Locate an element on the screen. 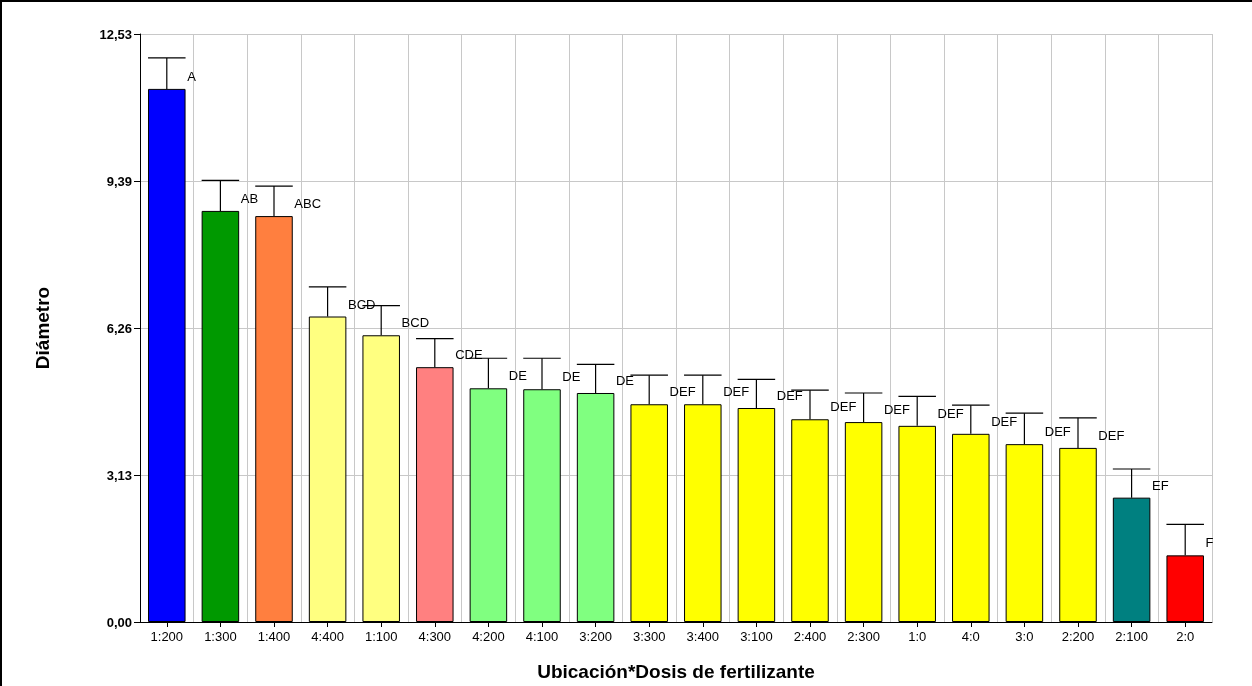 The image size is (1252, 686). annotation: F is located at coordinates (1209, 543).